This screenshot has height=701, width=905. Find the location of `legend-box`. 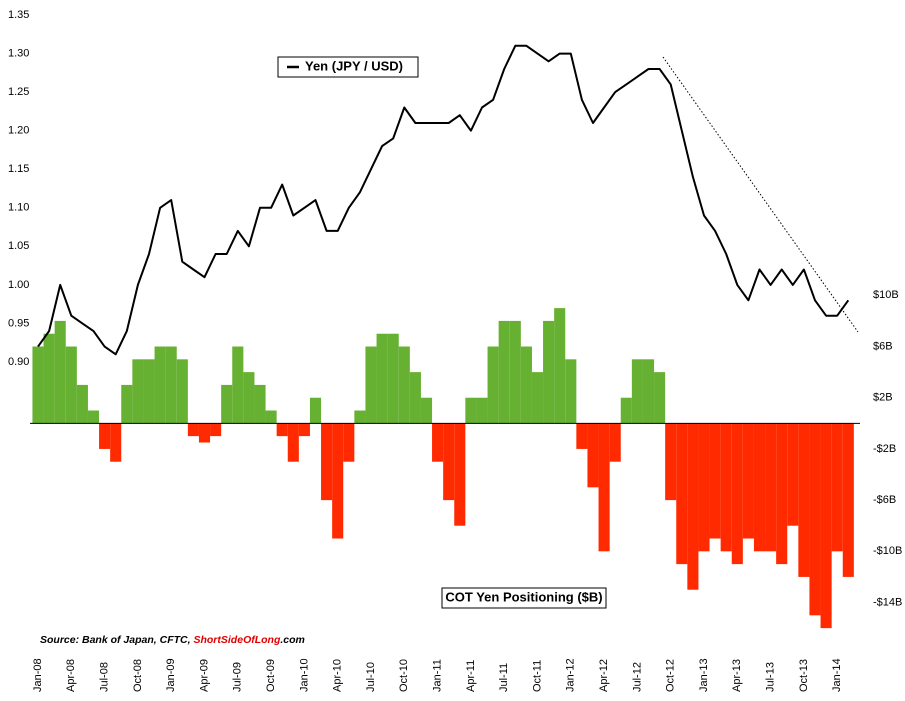

legend-box is located at coordinates (348, 67).